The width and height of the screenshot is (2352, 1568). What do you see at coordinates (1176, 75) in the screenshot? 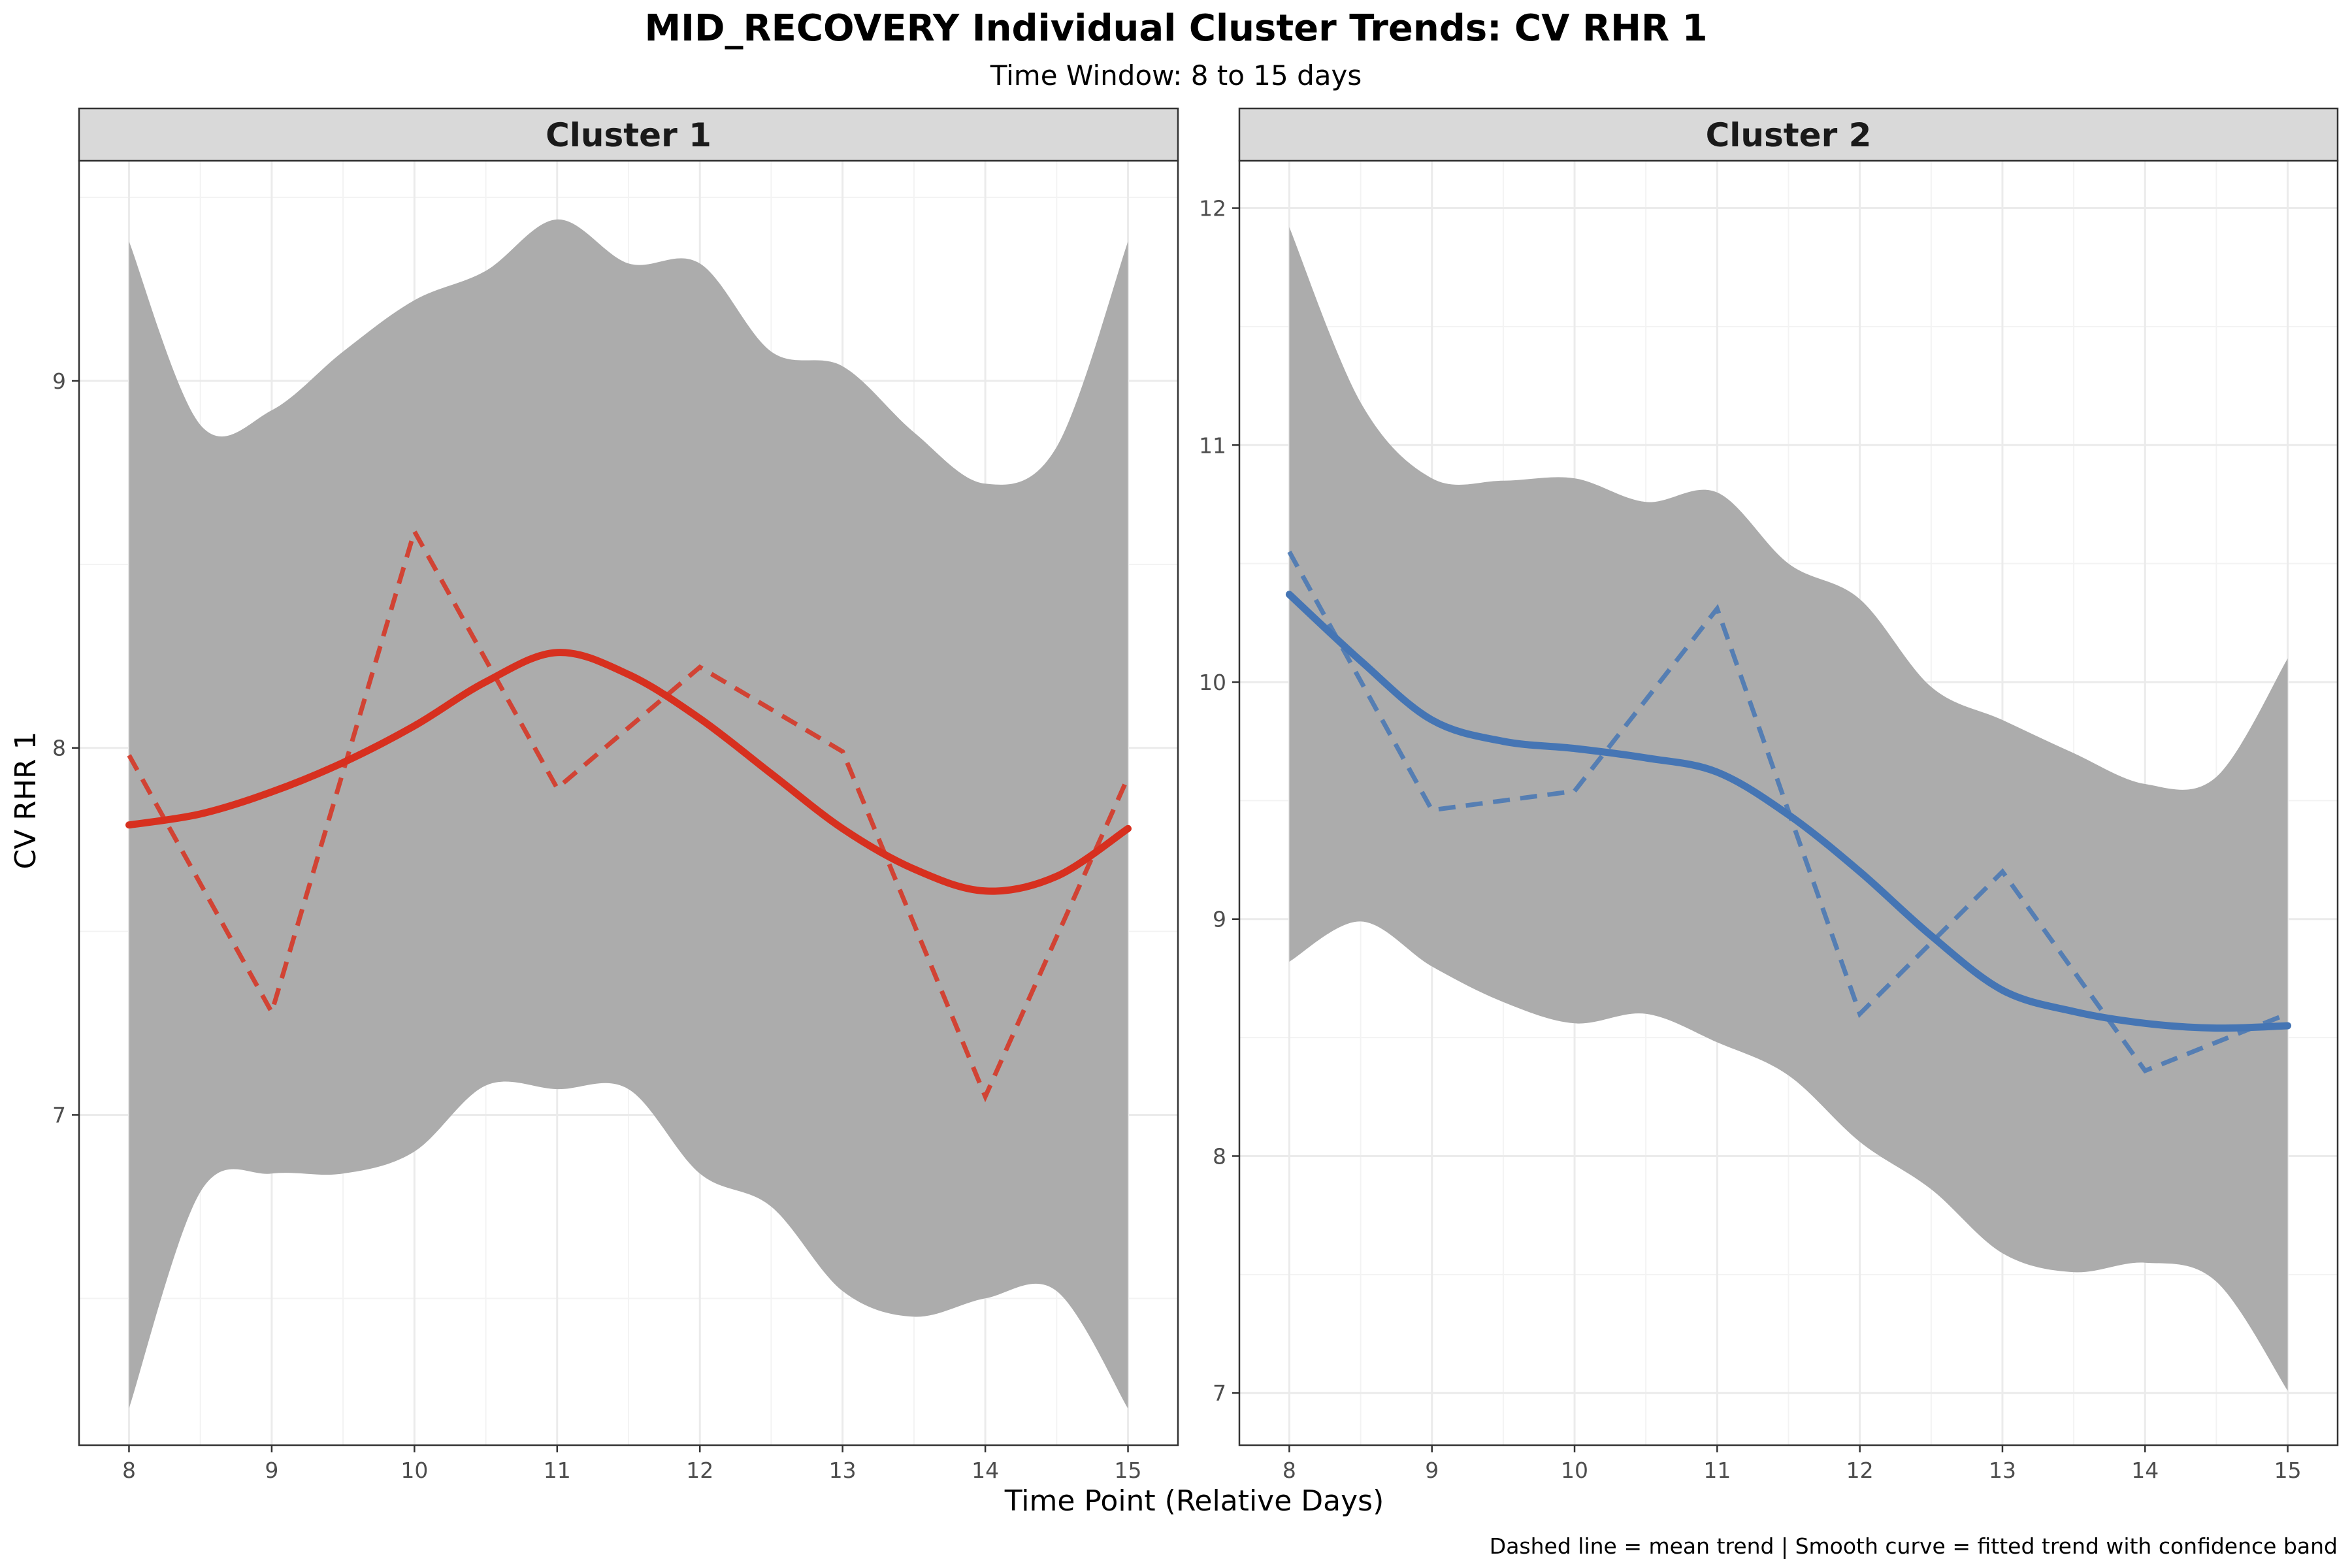
I see `chart-subtitle: Time Window: 8 to 15 days` at bounding box center [1176, 75].